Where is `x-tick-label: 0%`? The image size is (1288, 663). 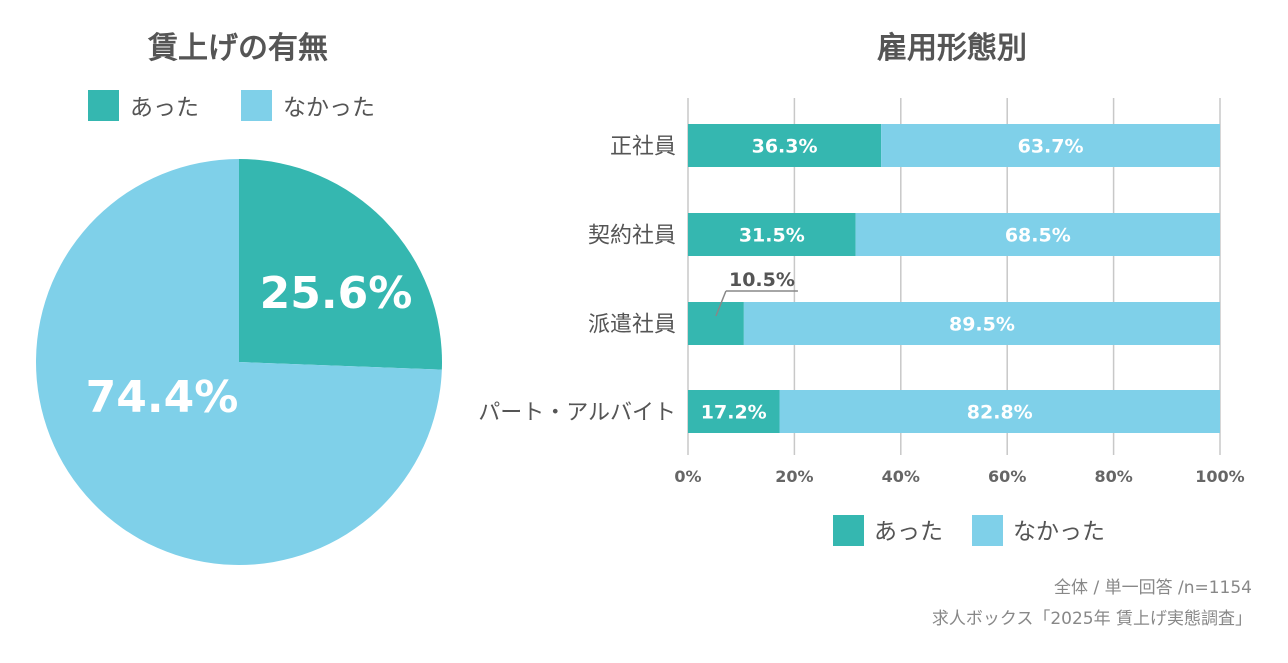
x-tick-label: 0% is located at coordinates (687, 476).